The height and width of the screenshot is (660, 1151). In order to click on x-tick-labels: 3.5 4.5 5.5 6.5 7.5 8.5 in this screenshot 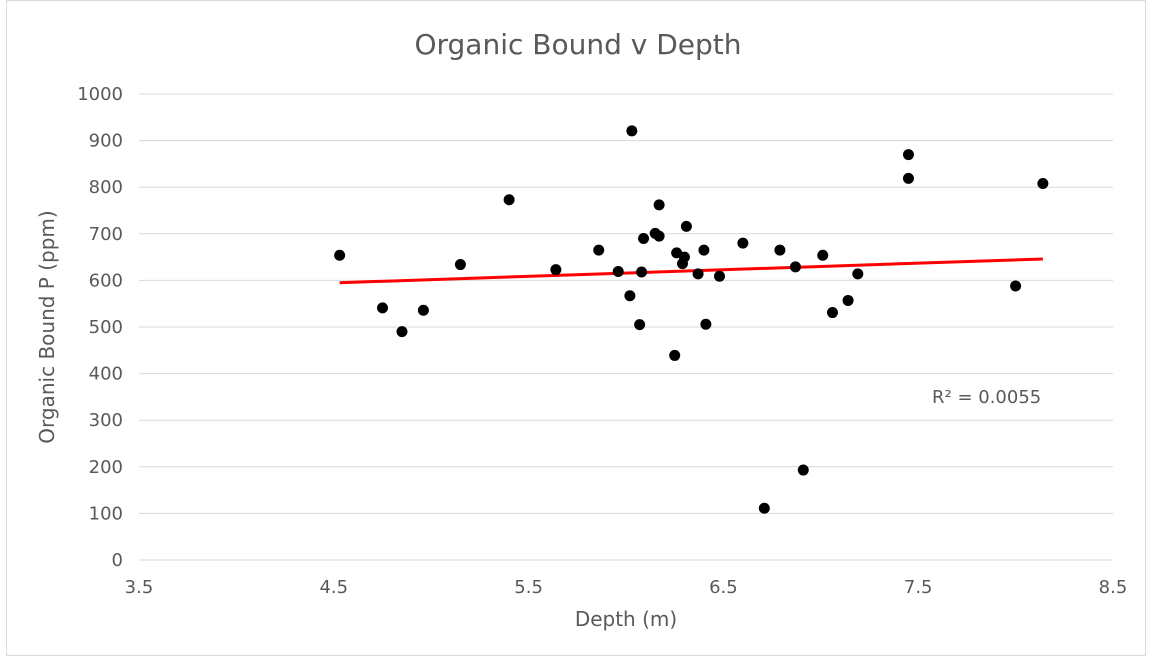, I will do `click(626, 587)`.